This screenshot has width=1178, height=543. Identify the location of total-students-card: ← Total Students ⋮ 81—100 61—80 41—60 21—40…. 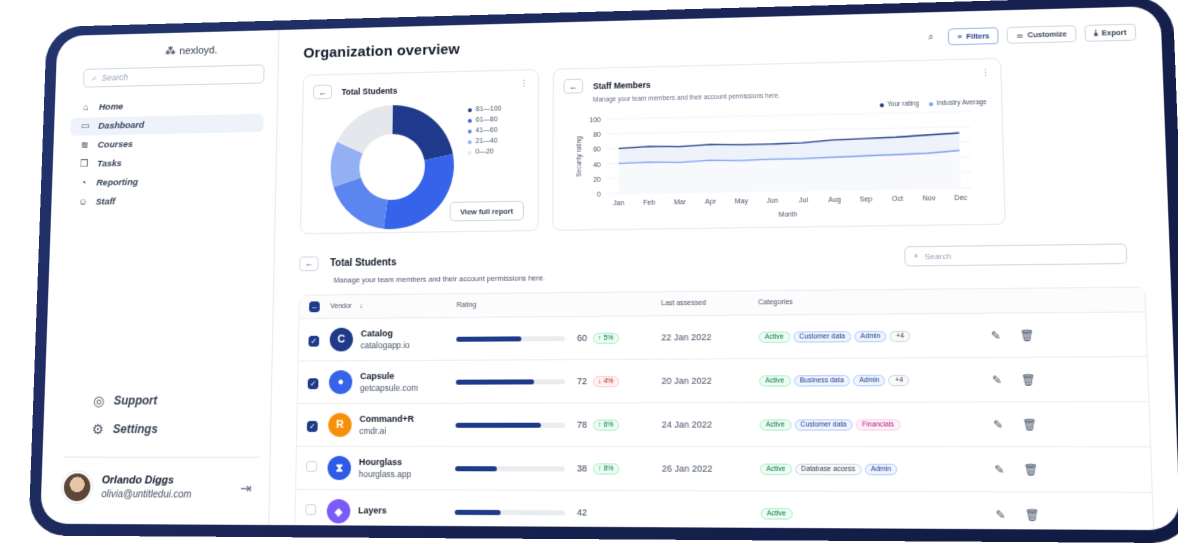
(419, 151).